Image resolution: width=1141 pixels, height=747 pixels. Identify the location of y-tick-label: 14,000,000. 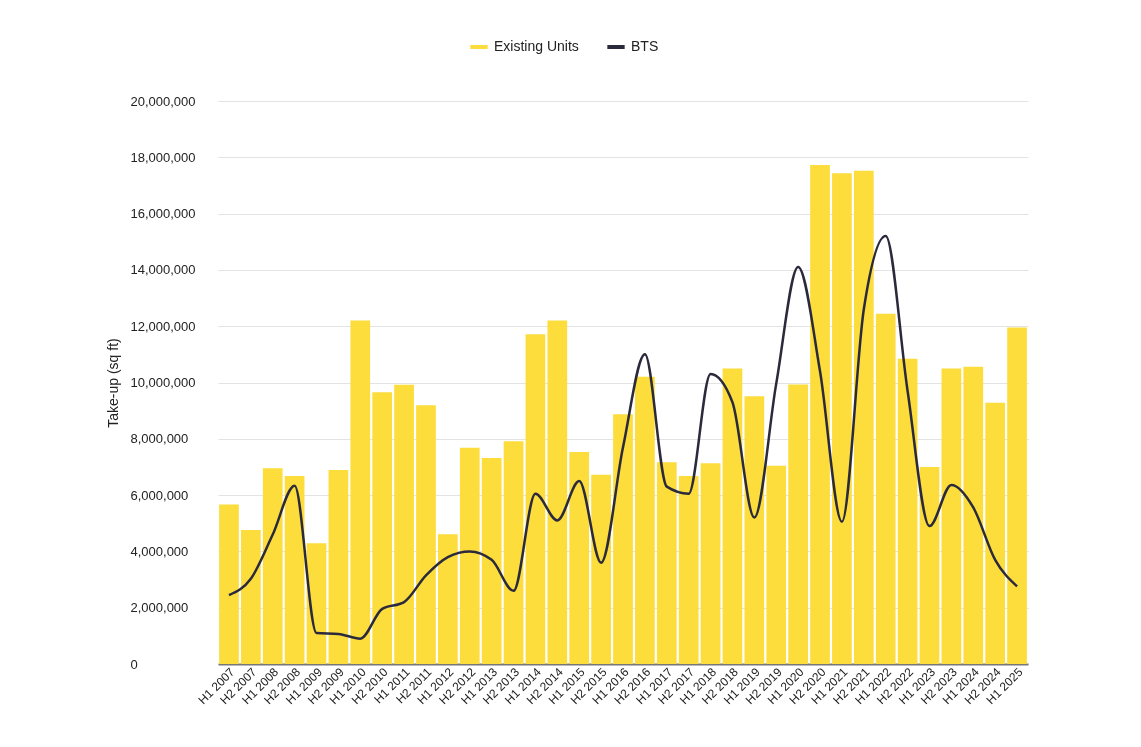
(163, 270).